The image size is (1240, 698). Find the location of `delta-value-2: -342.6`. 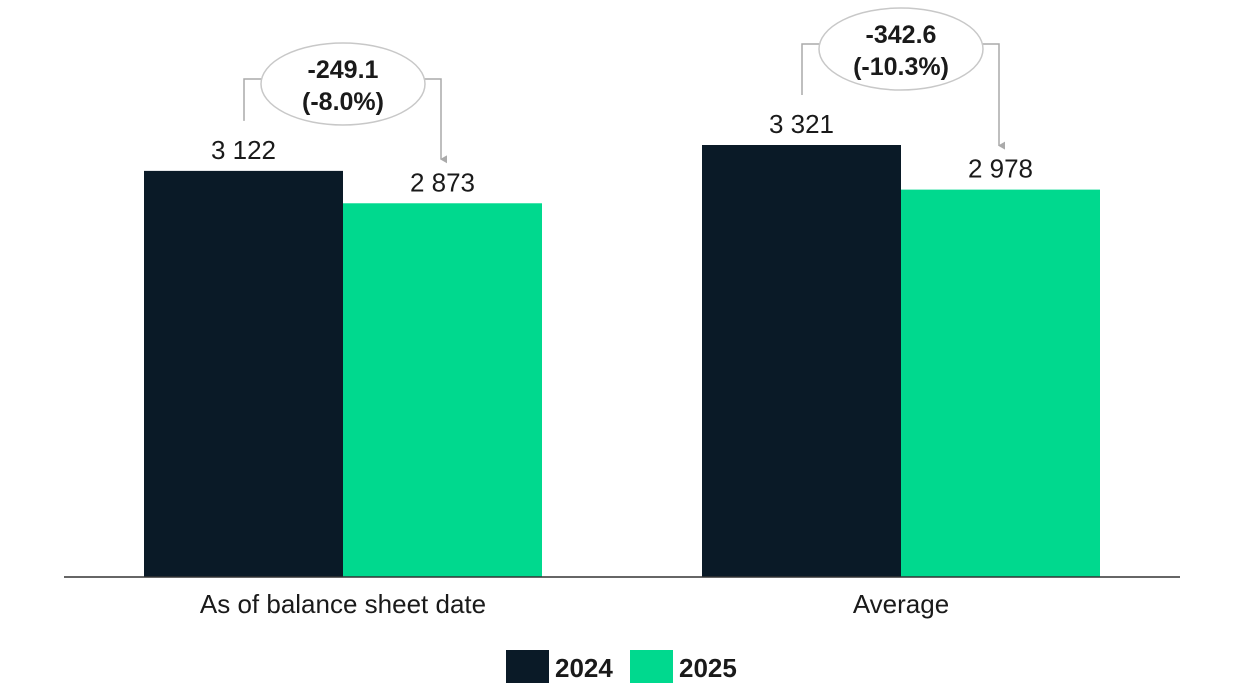

delta-value-2: -342.6 is located at coordinates (901, 35).